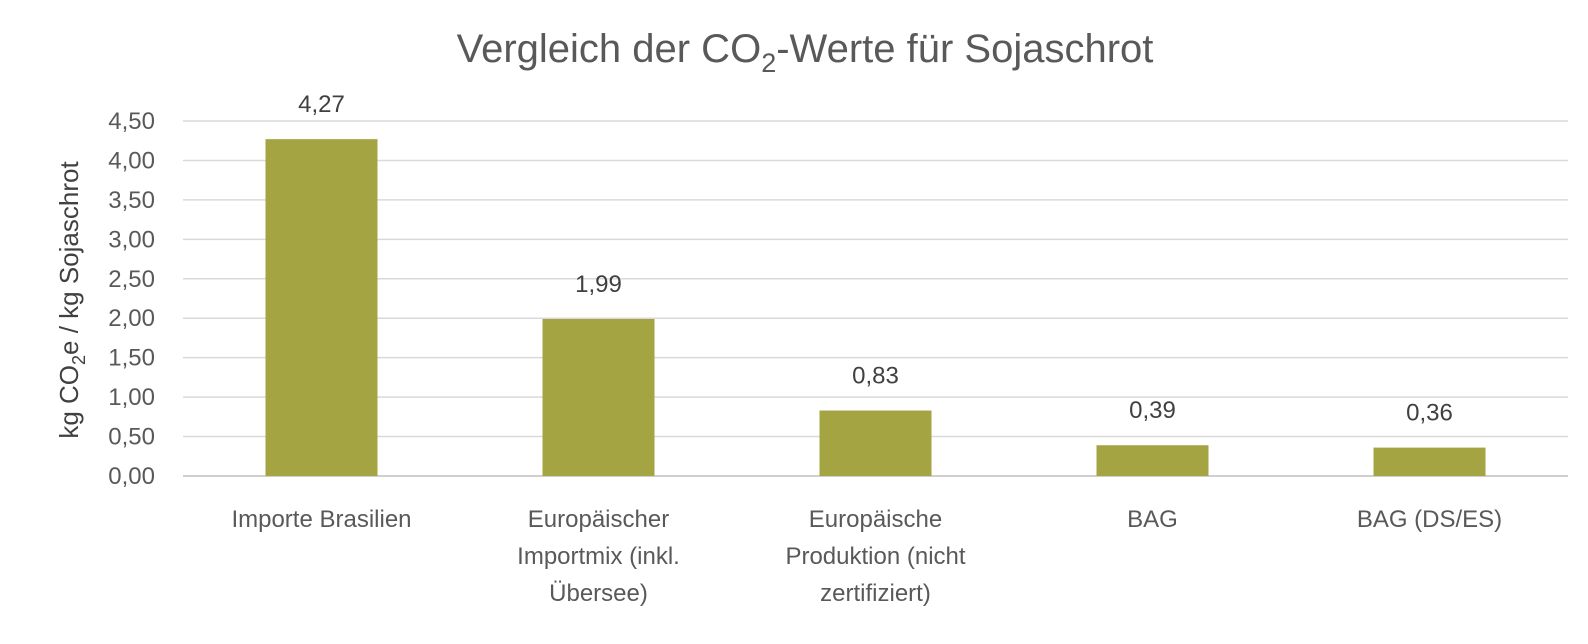  Describe the element at coordinates (131, 358) in the screenshot. I see `y-tick-label: 1,50` at that location.